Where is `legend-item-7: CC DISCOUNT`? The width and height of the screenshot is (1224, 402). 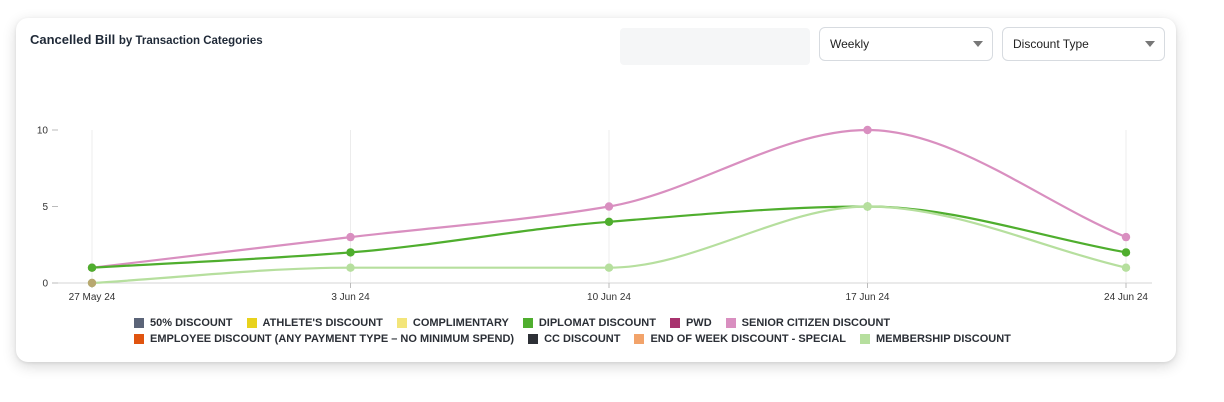 legend-item-7: CC DISCOUNT is located at coordinates (574, 339).